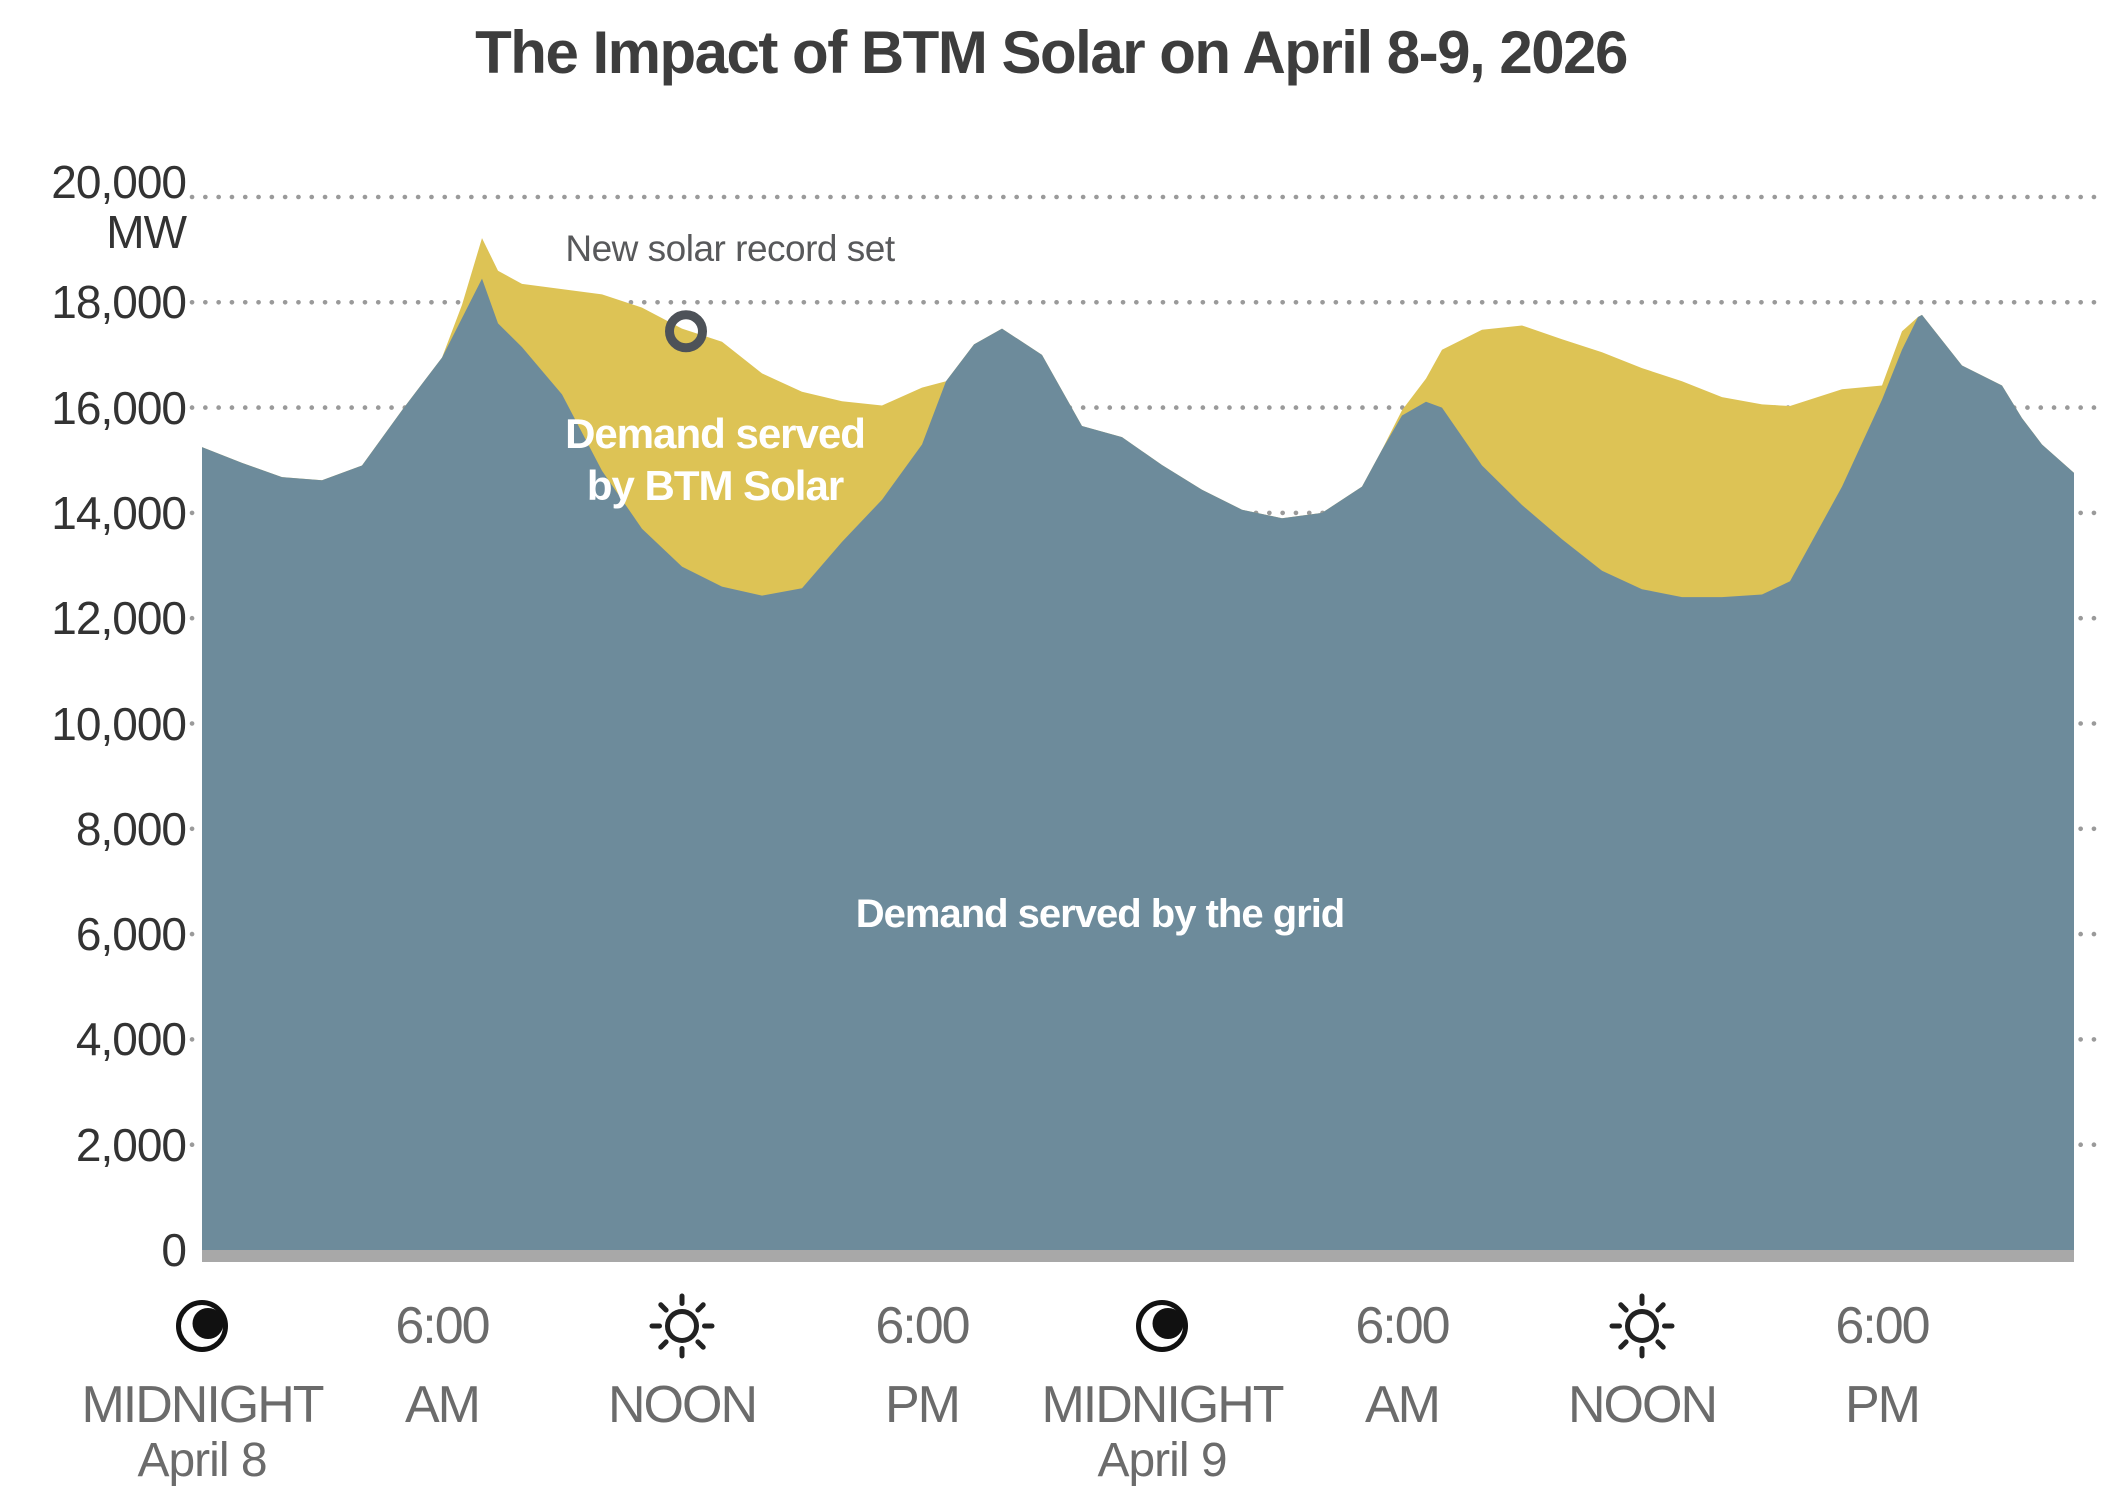 This screenshot has width=2102, height=1505. I want to click on y-axis-tick-label: 2,000, so click(131, 1144).